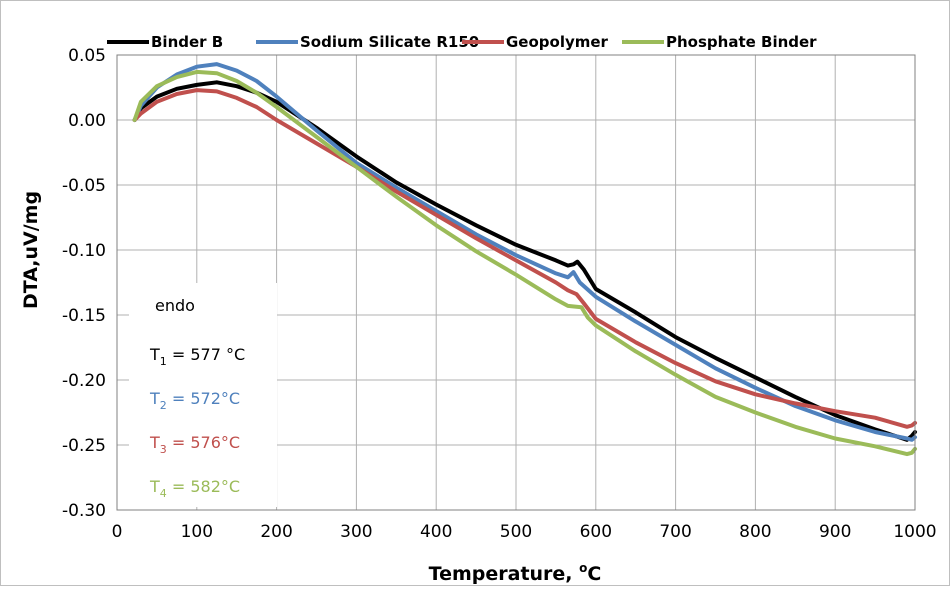  Describe the element at coordinates (163, 361) in the screenshot. I see `annotation-subscript: 1` at that location.